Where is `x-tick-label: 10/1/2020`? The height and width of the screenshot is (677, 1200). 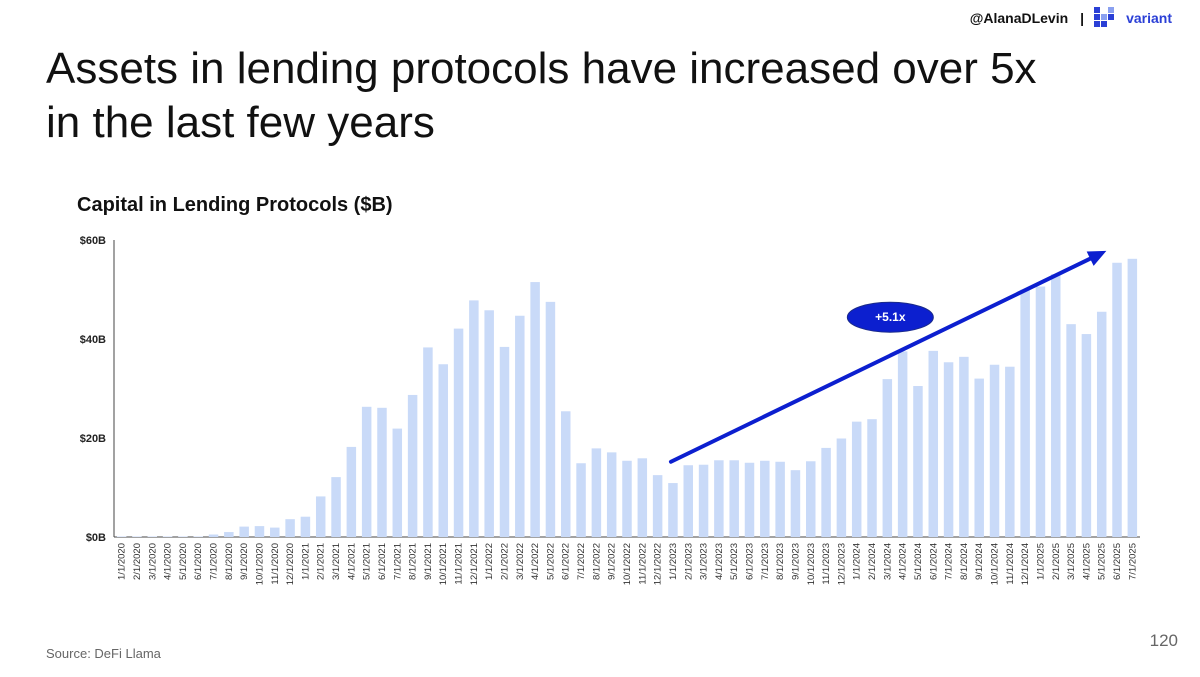 x-tick-label: 10/1/2020 is located at coordinates (259, 564).